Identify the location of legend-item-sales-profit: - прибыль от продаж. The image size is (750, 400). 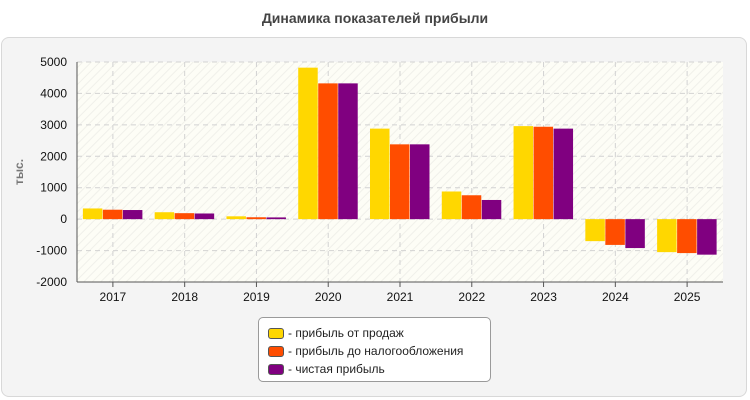
(379, 333).